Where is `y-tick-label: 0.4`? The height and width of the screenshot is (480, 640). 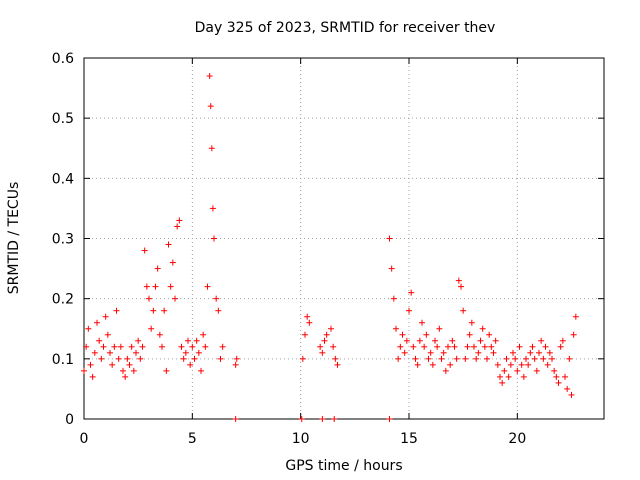
y-tick-label: 0.4 is located at coordinates (63, 179).